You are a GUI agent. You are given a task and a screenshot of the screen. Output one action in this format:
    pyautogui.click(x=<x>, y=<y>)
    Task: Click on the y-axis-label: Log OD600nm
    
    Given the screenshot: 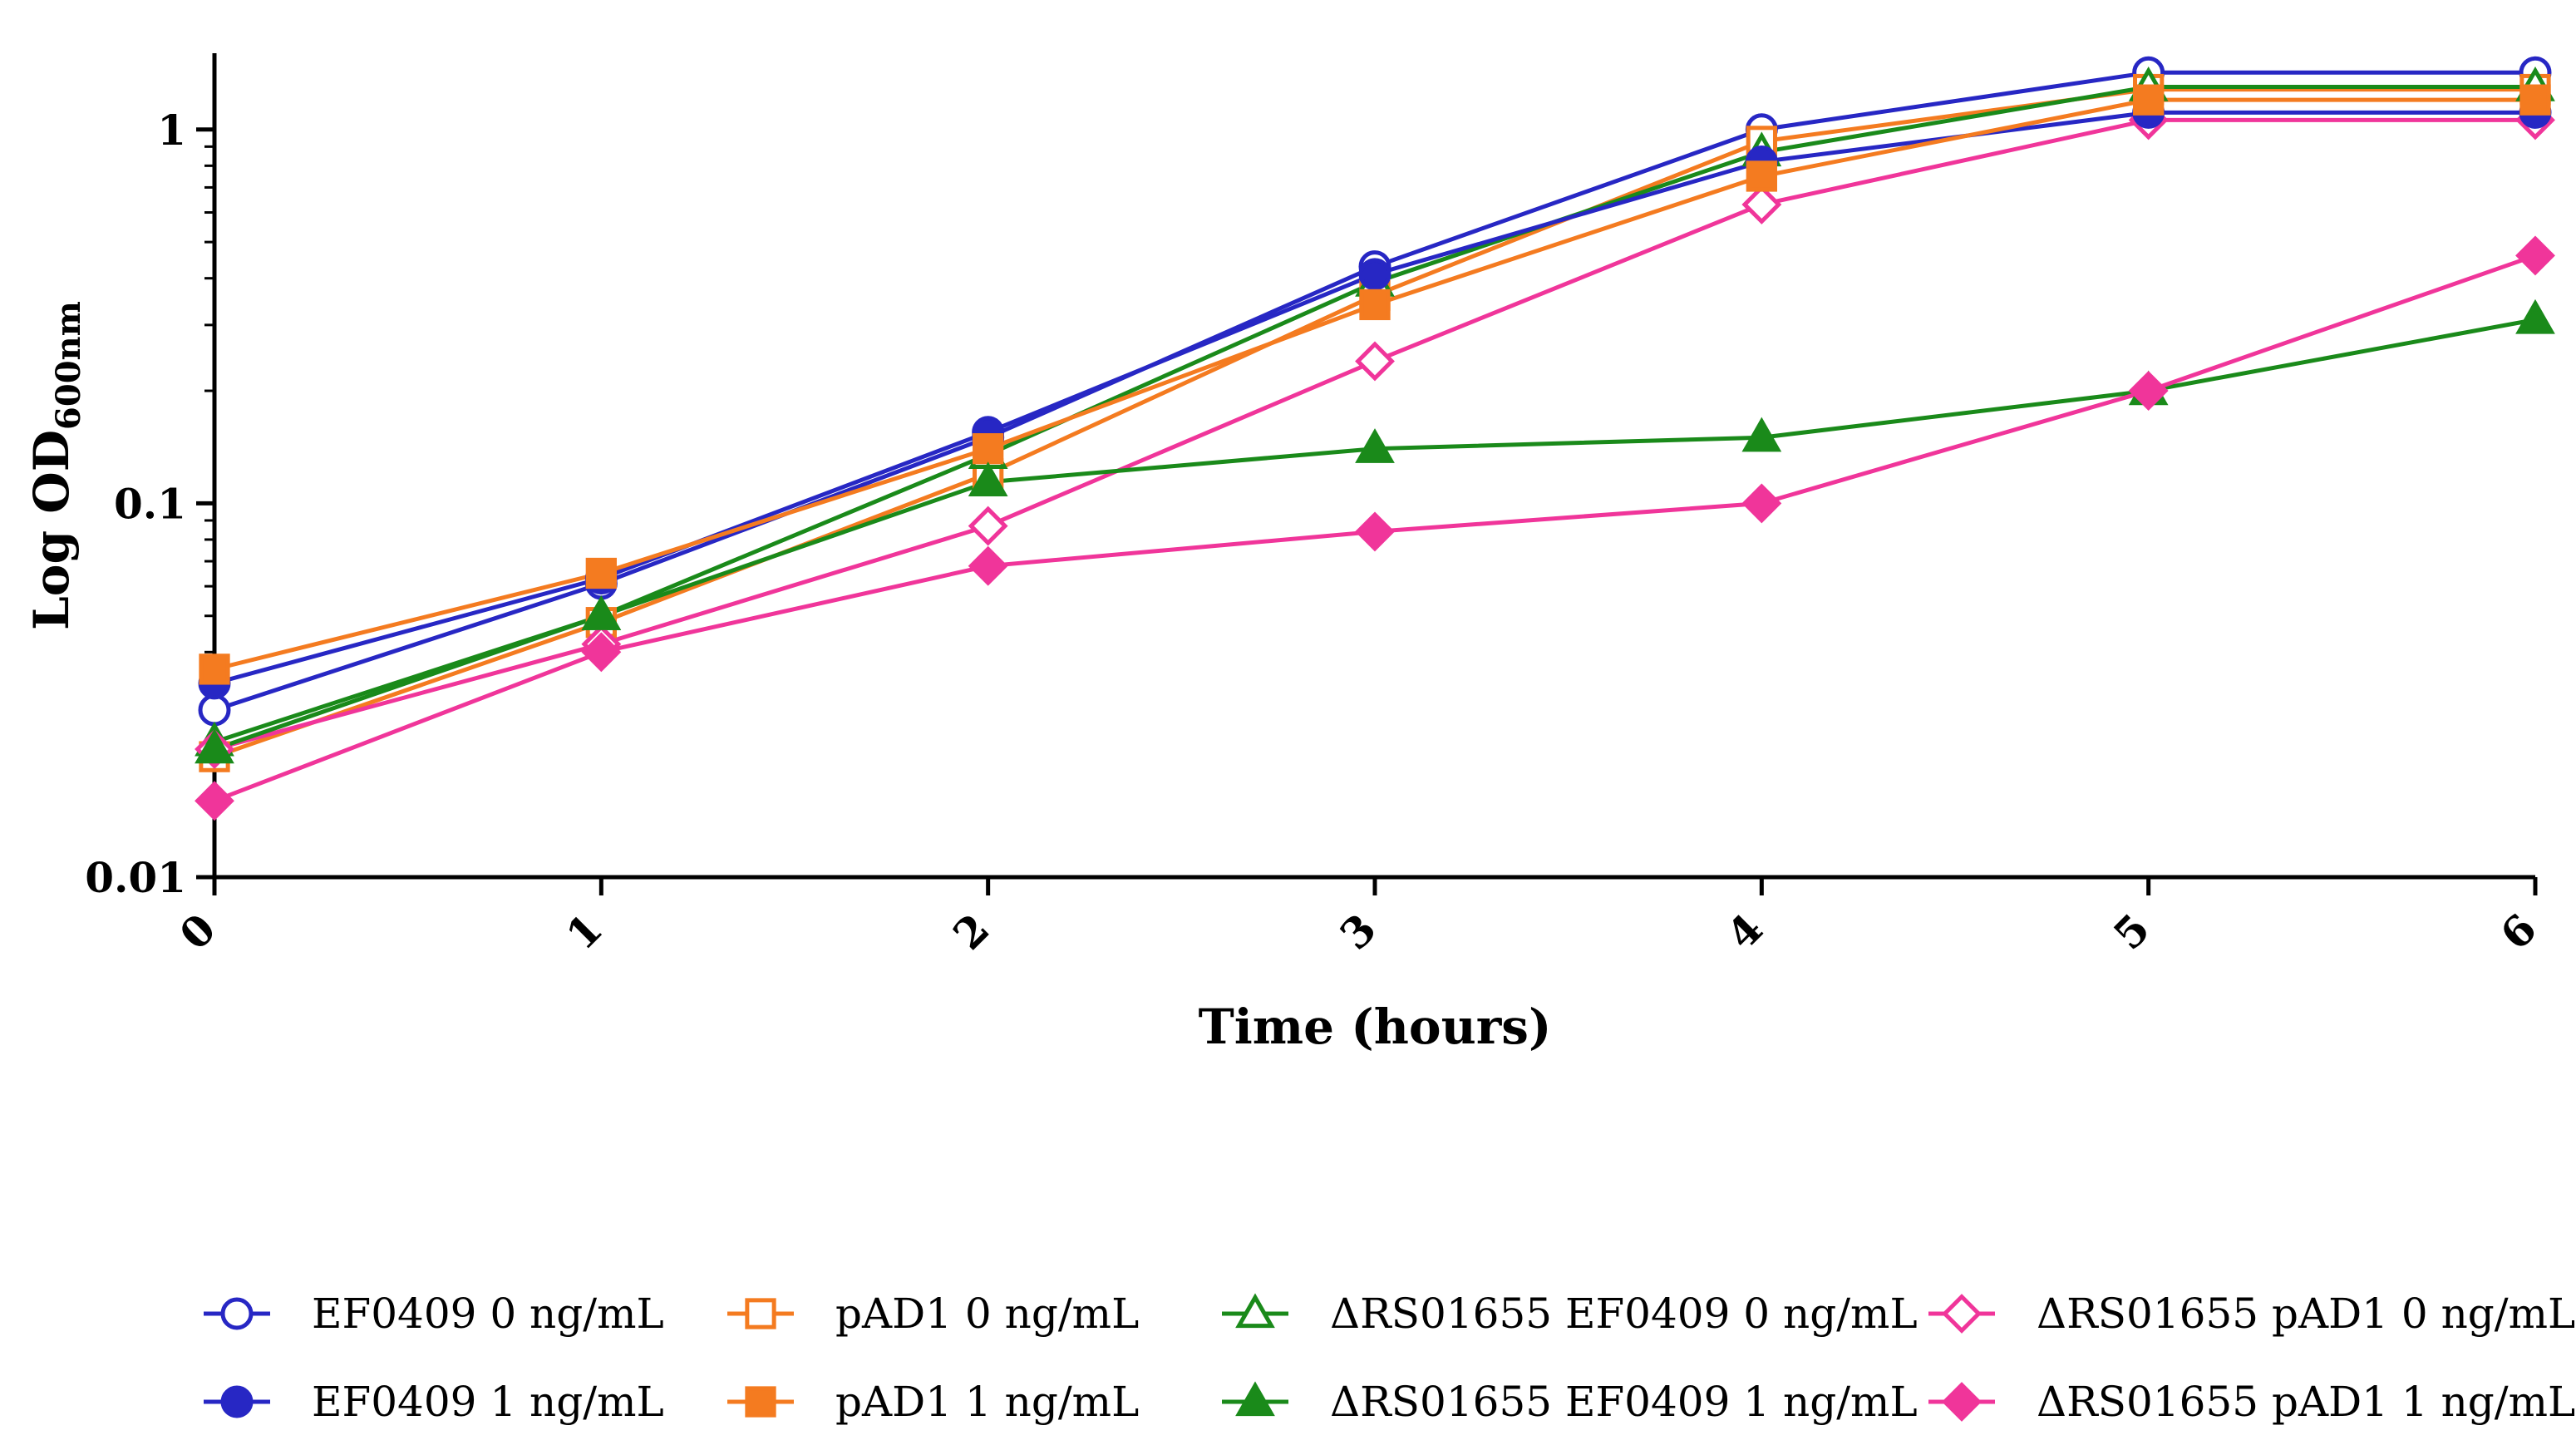 What is the action you would take?
    pyautogui.click(x=55, y=465)
    